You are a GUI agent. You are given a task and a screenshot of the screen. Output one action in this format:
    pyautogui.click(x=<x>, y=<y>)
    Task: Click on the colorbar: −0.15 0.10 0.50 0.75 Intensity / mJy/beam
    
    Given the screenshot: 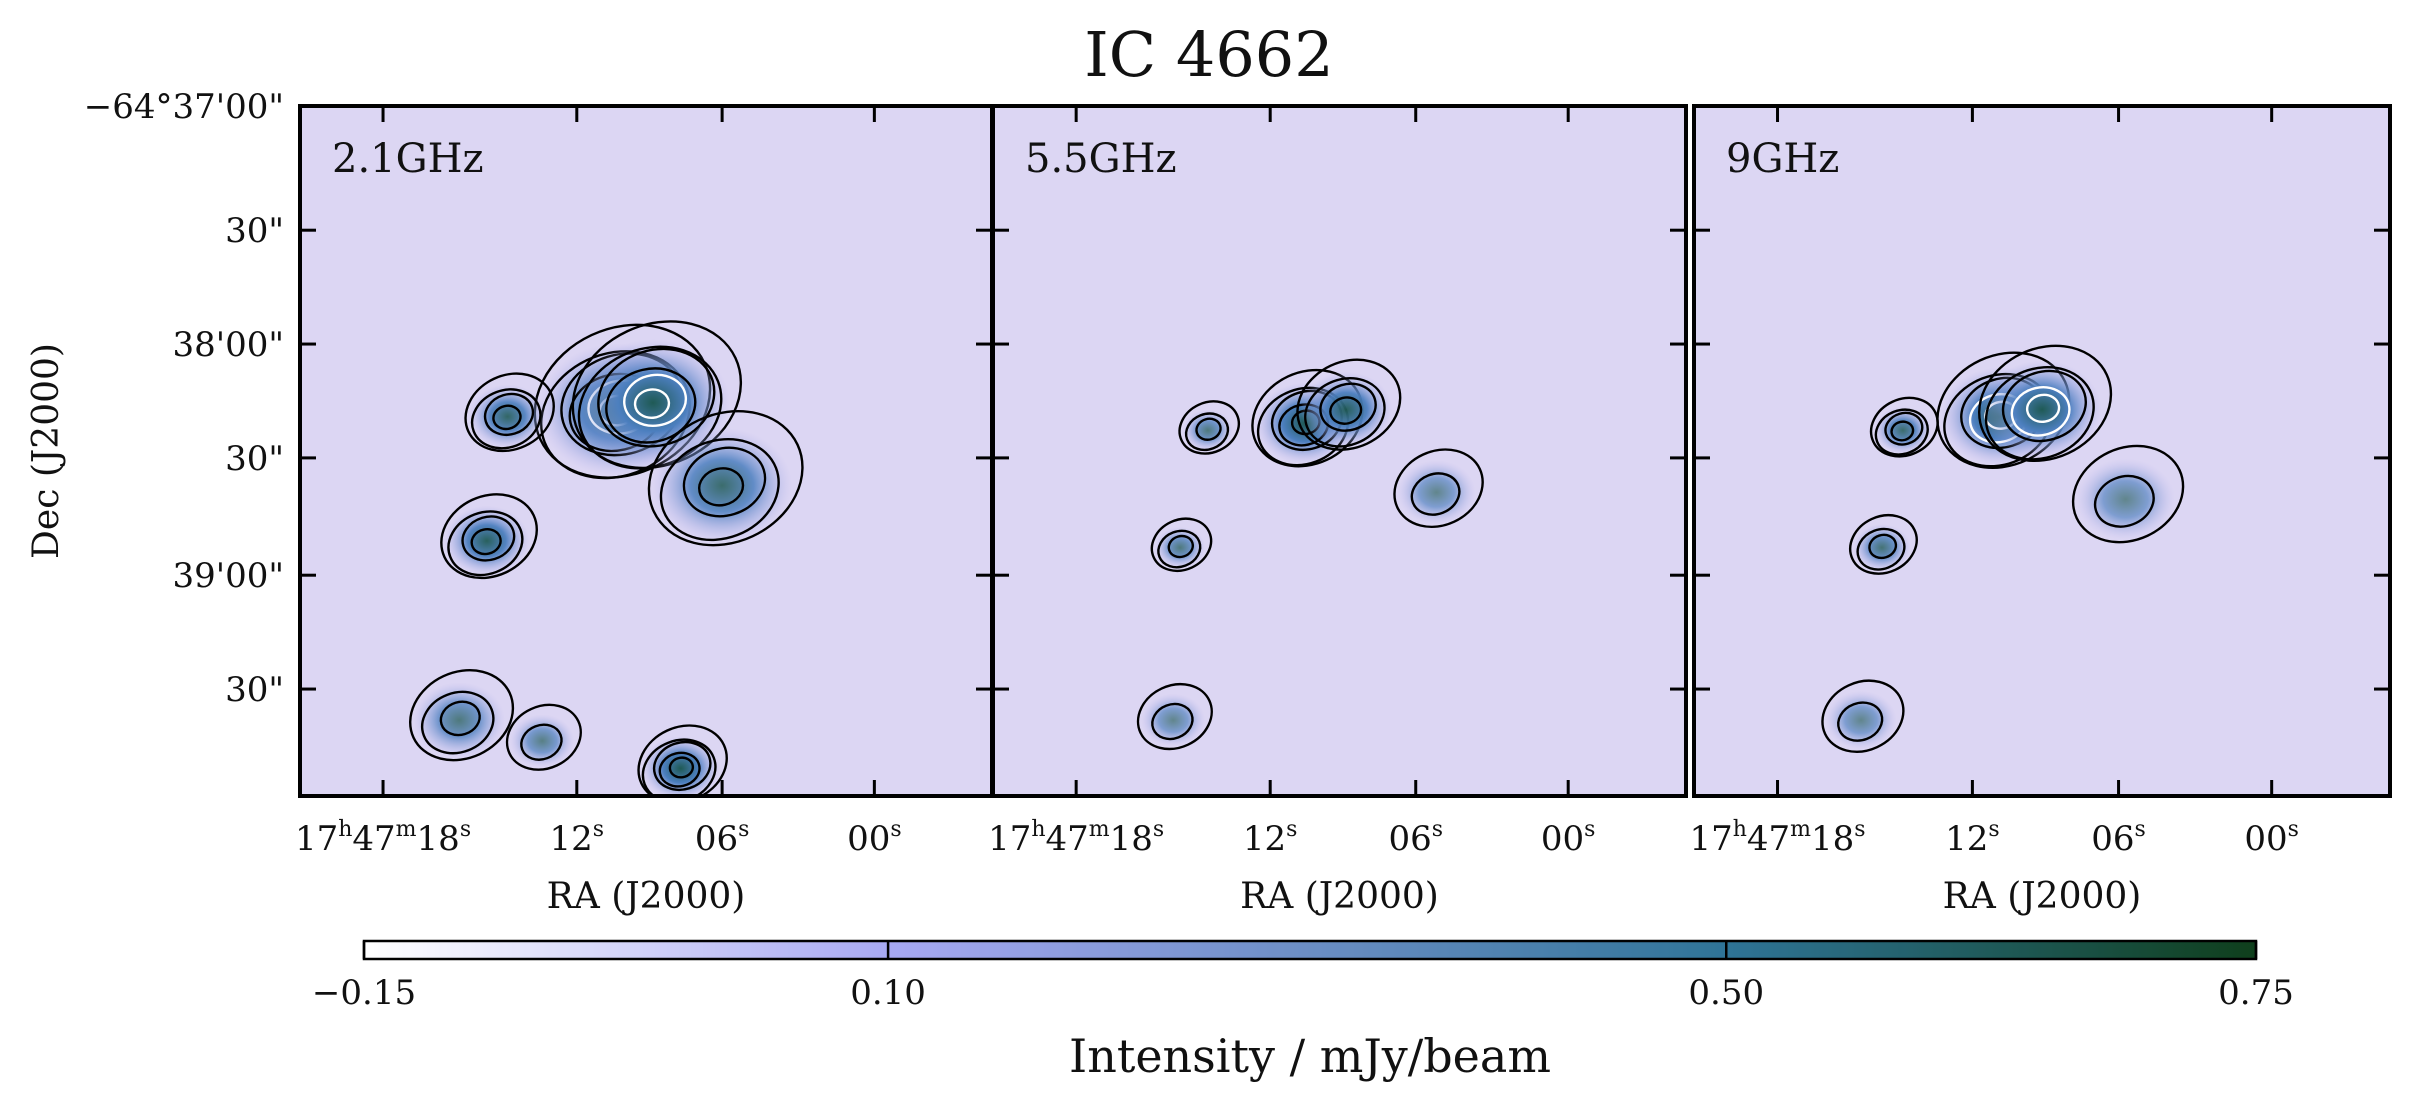 What is the action you would take?
    pyautogui.click(x=1303, y=1011)
    